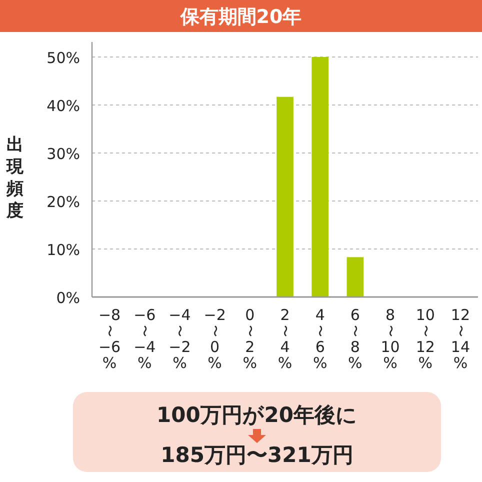  Describe the element at coordinates (63, 58) in the screenshot. I see `y-tick-label: 50%` at that location.